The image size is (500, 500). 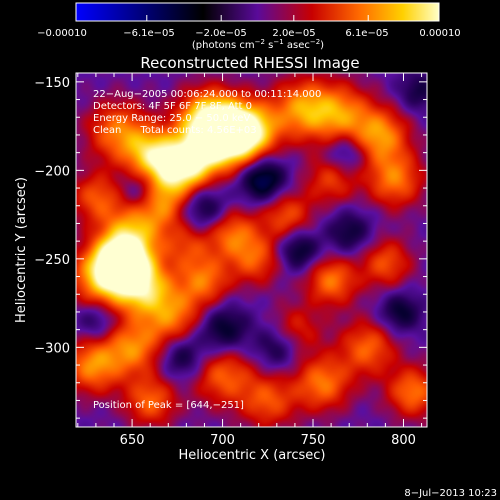 What do you see at coordinates (313, 440) in the screenshot?
I see `x-tick-label: 750` at bounding box center [313, 440].